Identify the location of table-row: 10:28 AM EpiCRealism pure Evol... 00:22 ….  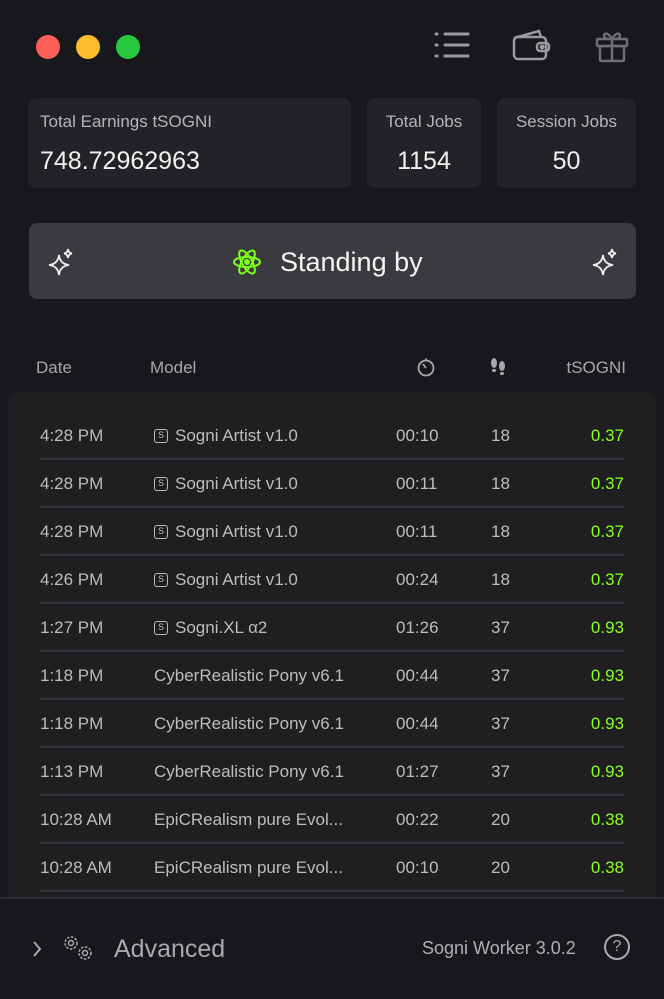
(332, 820).